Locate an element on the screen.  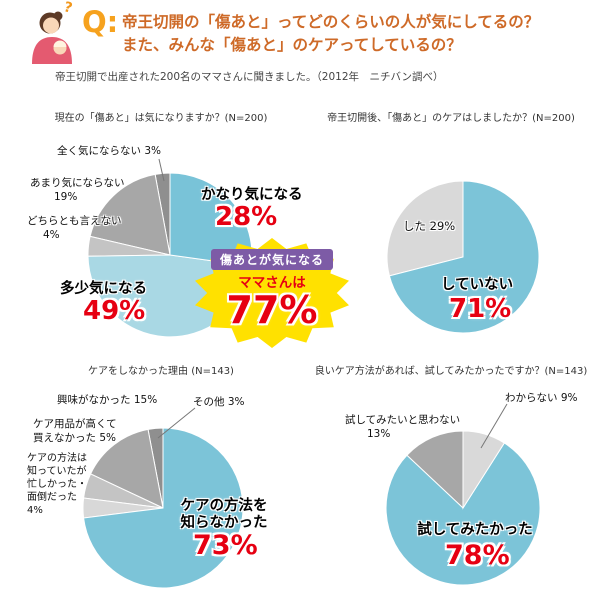
slice-label-would-not-try: 試してみたいと思わない 13% is located at coordinates (403, 427).